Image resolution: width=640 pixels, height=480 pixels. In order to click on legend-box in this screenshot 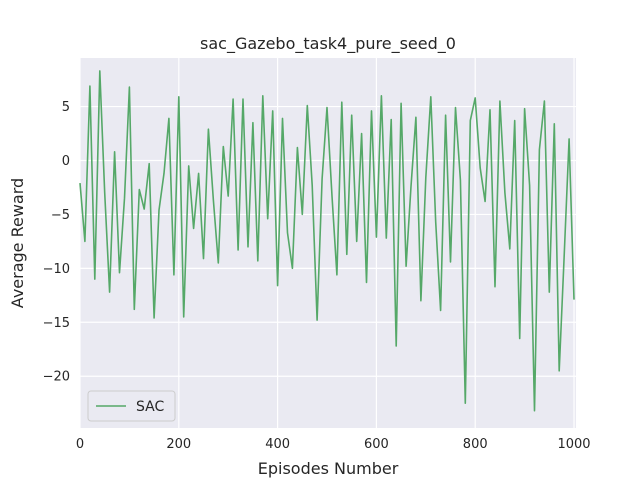, I will do `click(131, 406)`.